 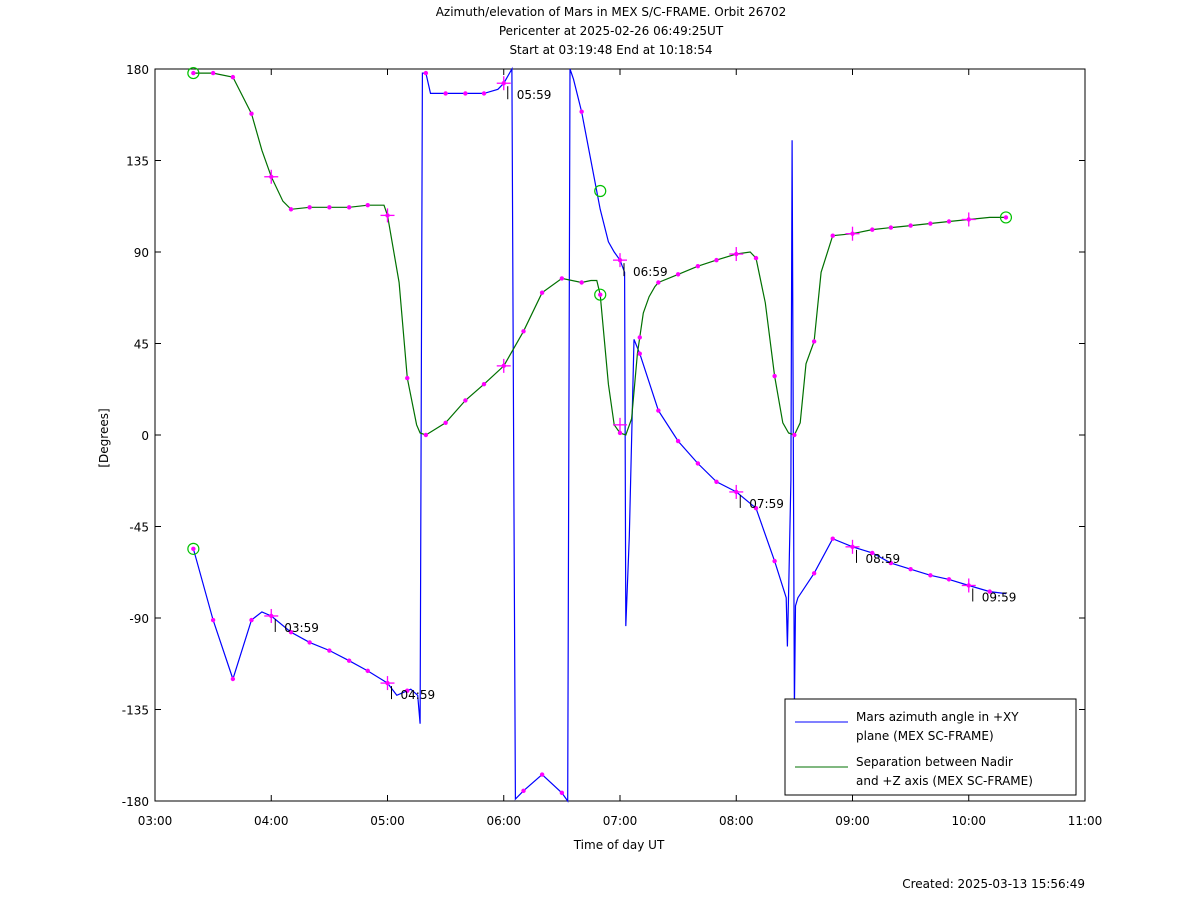 I want to click on y-tick-label: 0, so click(x=145, y=436).